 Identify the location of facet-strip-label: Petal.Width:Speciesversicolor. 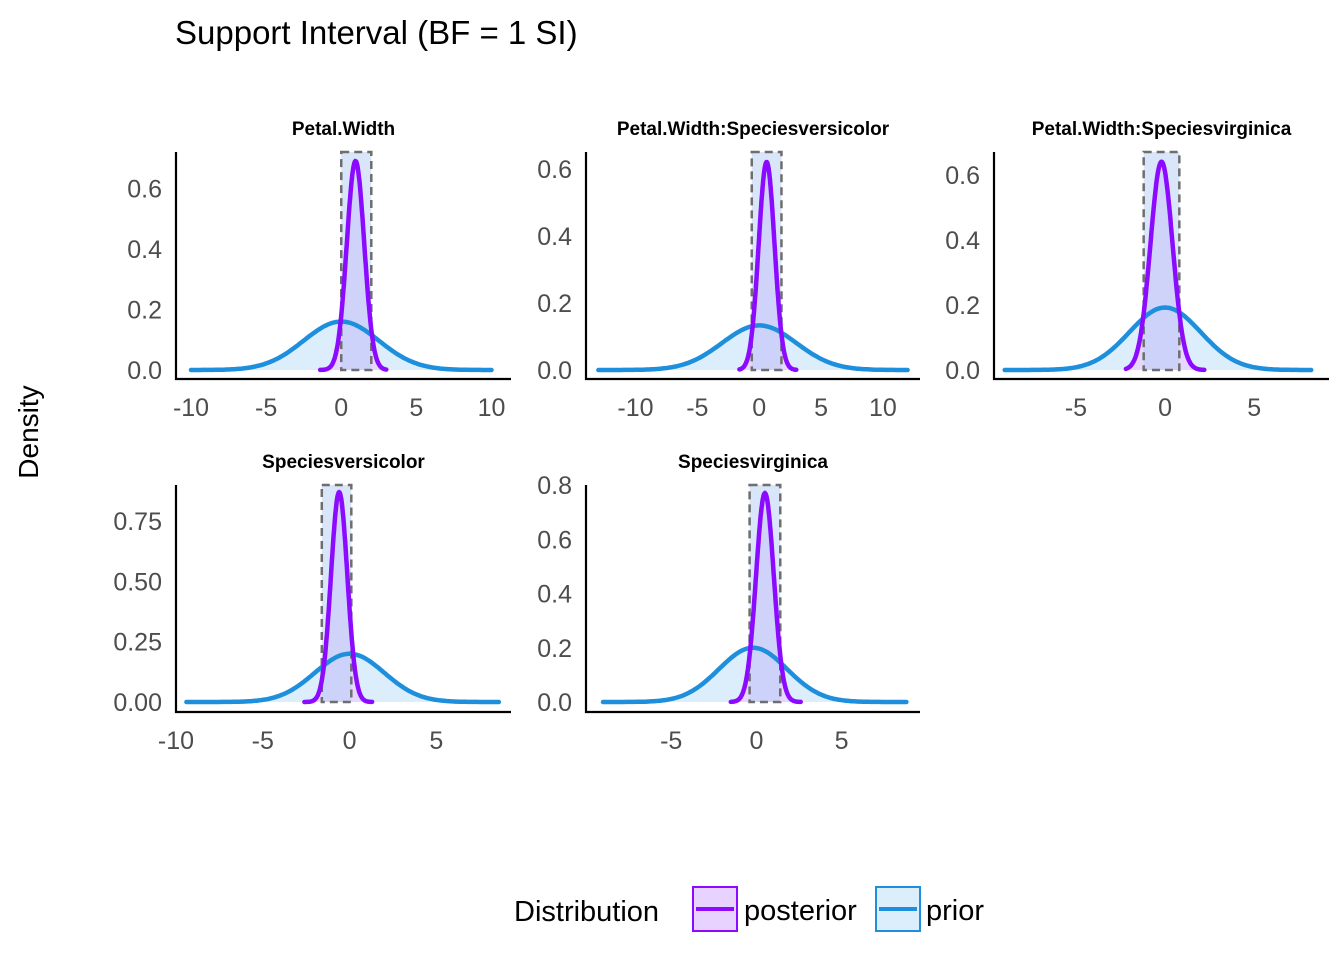
(753, 129).